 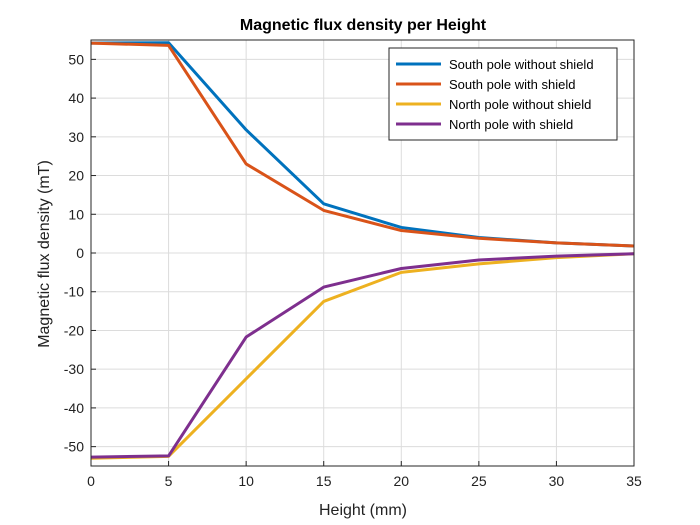 What do you see at coordinates (74, 369) in the screenshot?
I see `y-tick-label: -30` at bounding box center [74, 369].